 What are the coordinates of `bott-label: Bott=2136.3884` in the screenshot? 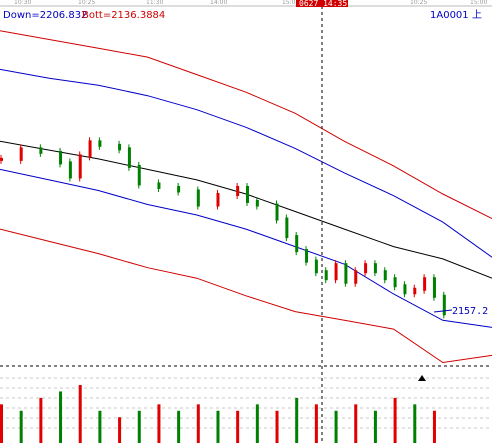 It's located at (123, 15).